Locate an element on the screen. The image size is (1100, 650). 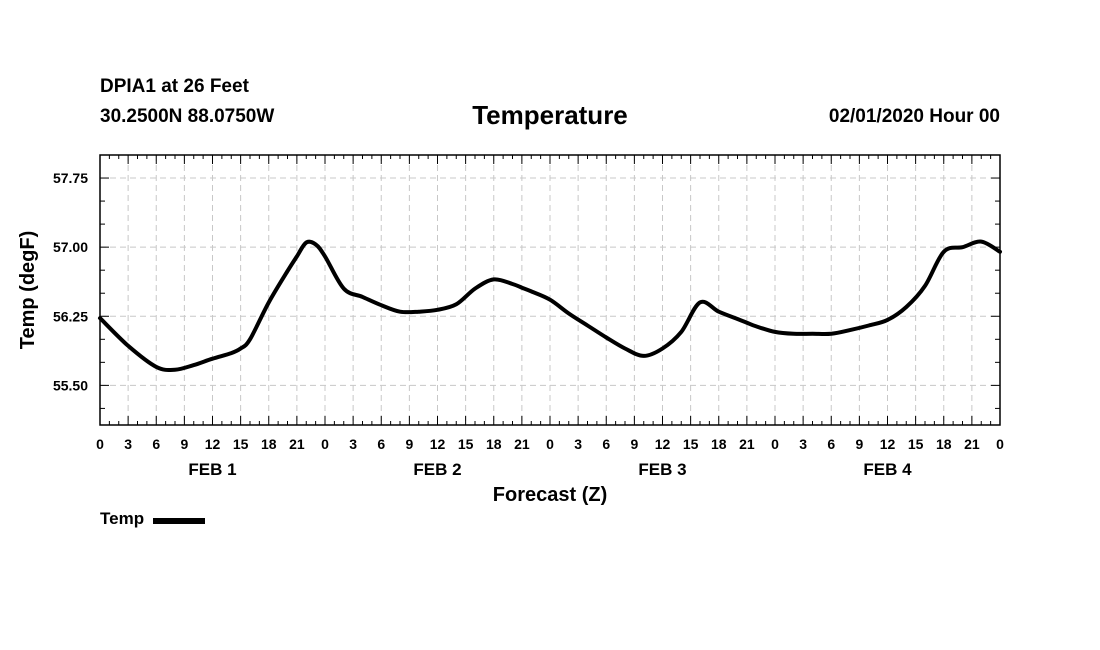
y-tick-label: 57.00 is located at coordinates (70, 247).